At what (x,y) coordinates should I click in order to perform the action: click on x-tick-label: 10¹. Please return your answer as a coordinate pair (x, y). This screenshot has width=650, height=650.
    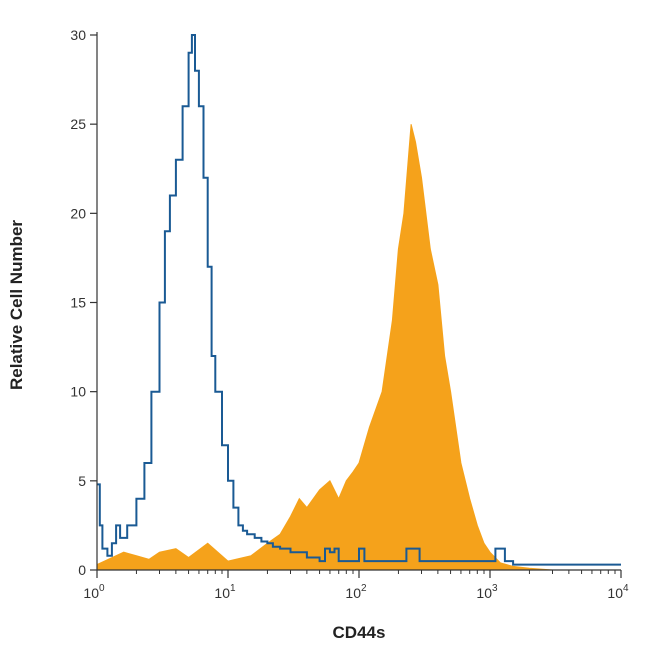
    Looking at the image, I should click on (225, 592).